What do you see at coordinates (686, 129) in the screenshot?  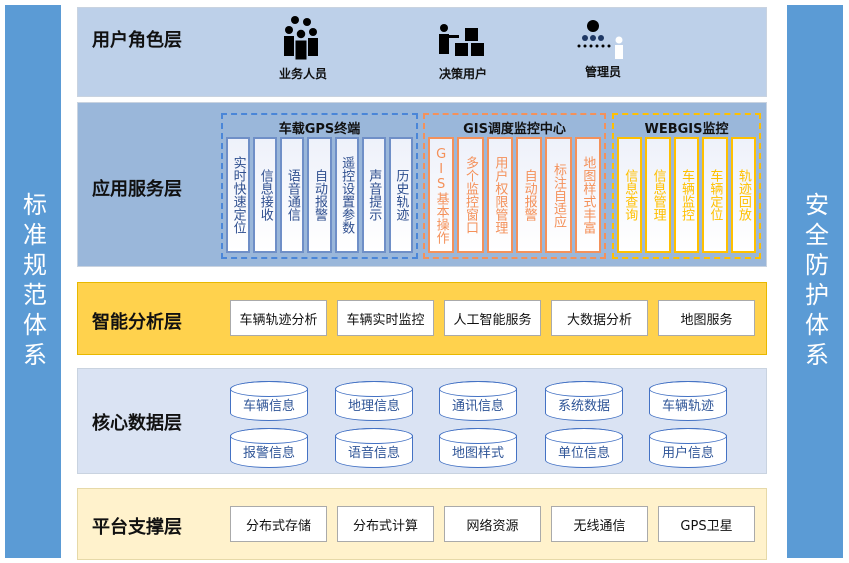 I see `group-title: WEBGIS监控` at bounding box center [686, 129].